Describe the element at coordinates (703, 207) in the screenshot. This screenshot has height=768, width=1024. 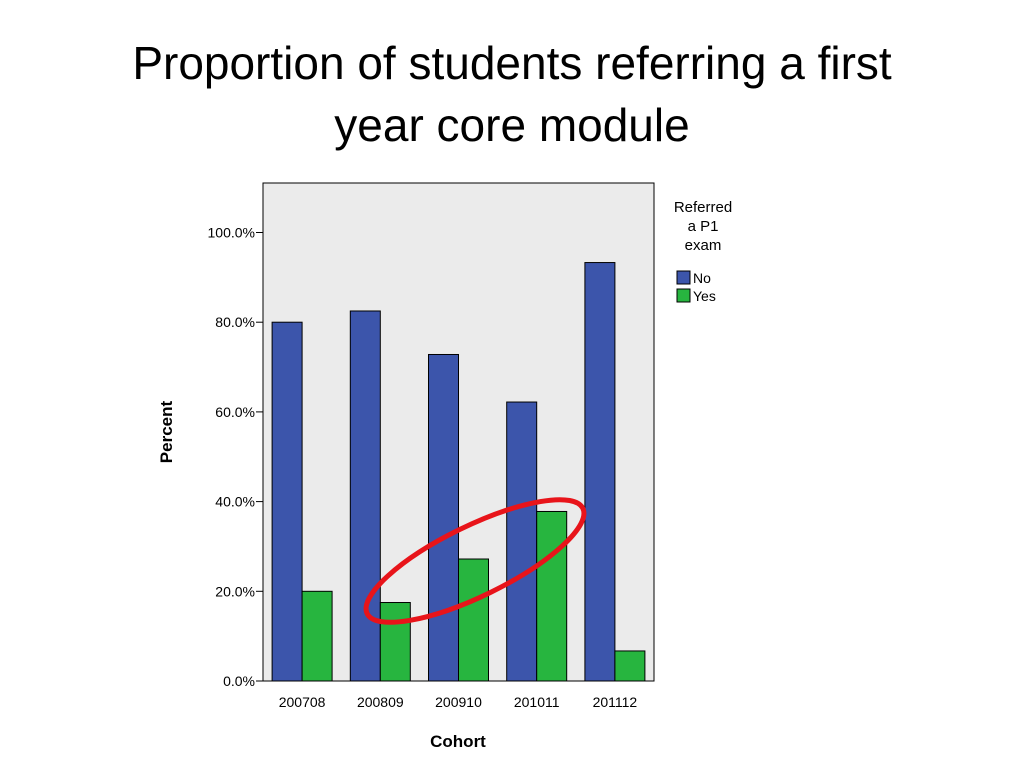
I see `legend-title-line-1: Referred` at that location.